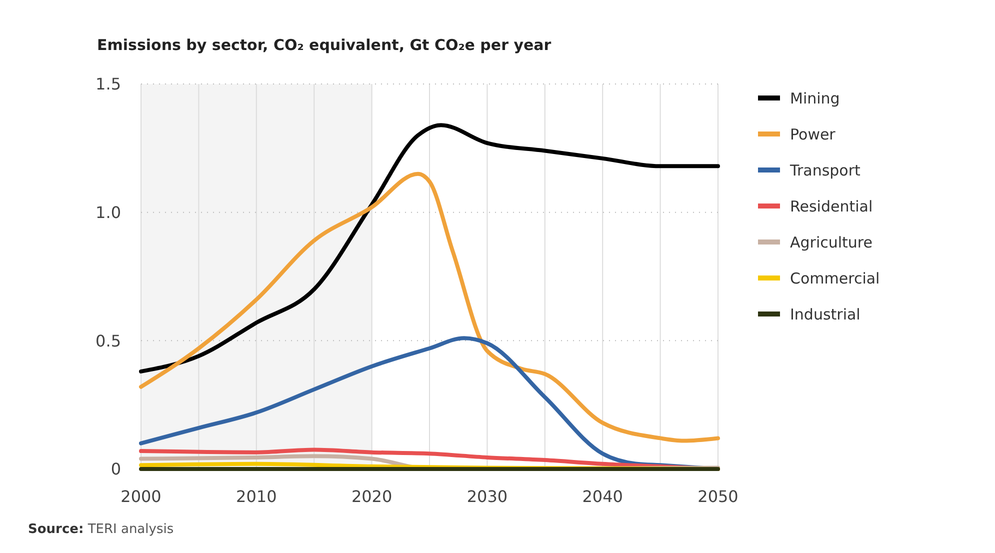 This screenshot has width=995, height=553. What do you see at coordinates (141, 496) in the screenshot?
I see `x-tick-label: 2000` at bounding box center [141, 496].